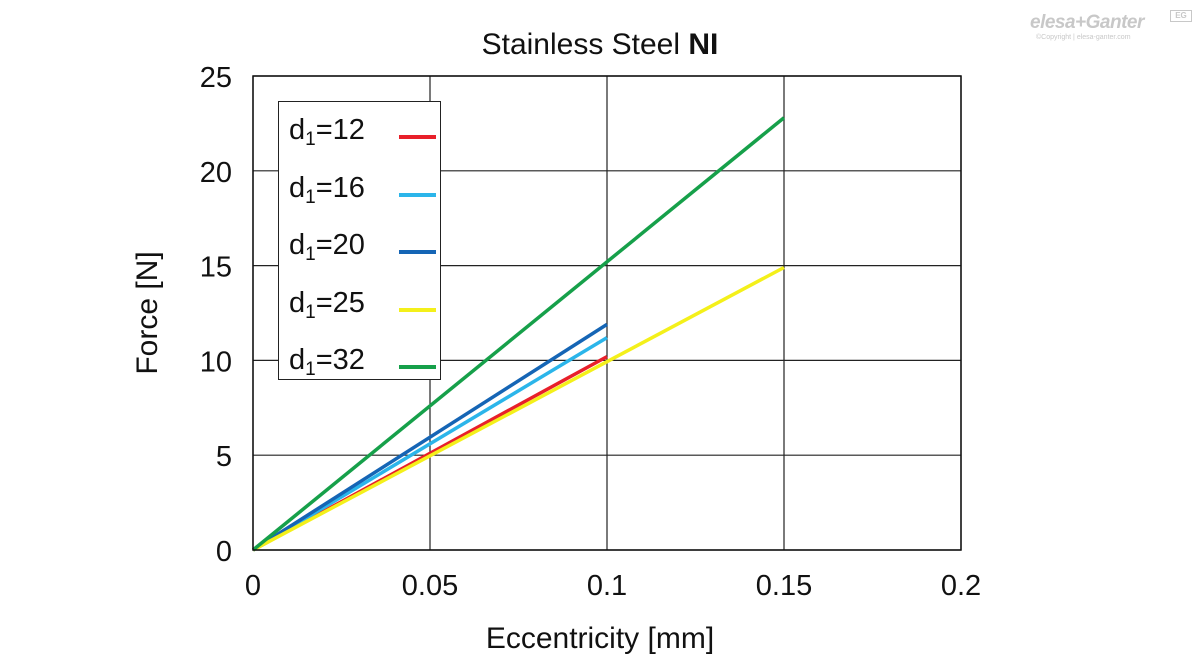 This screenshot has width=1200, height=669. I want to click on y-tick-label: 25, so click(216, 78).